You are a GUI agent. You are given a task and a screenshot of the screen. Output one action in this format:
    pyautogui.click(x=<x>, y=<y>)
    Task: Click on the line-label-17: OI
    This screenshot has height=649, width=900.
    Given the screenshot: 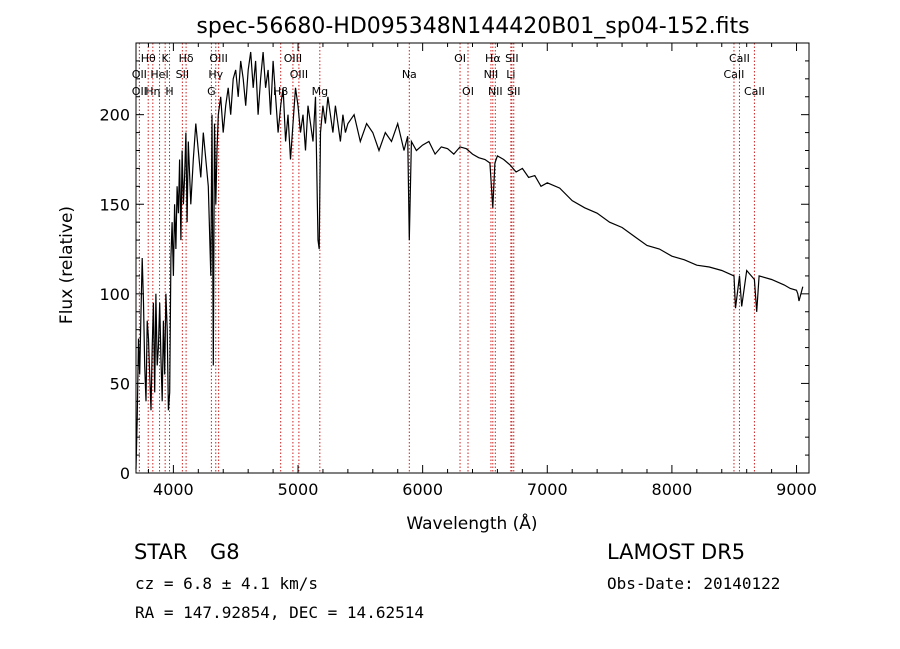 What is the action you would take?
    pyautogui.click(x=460, y=58)
    